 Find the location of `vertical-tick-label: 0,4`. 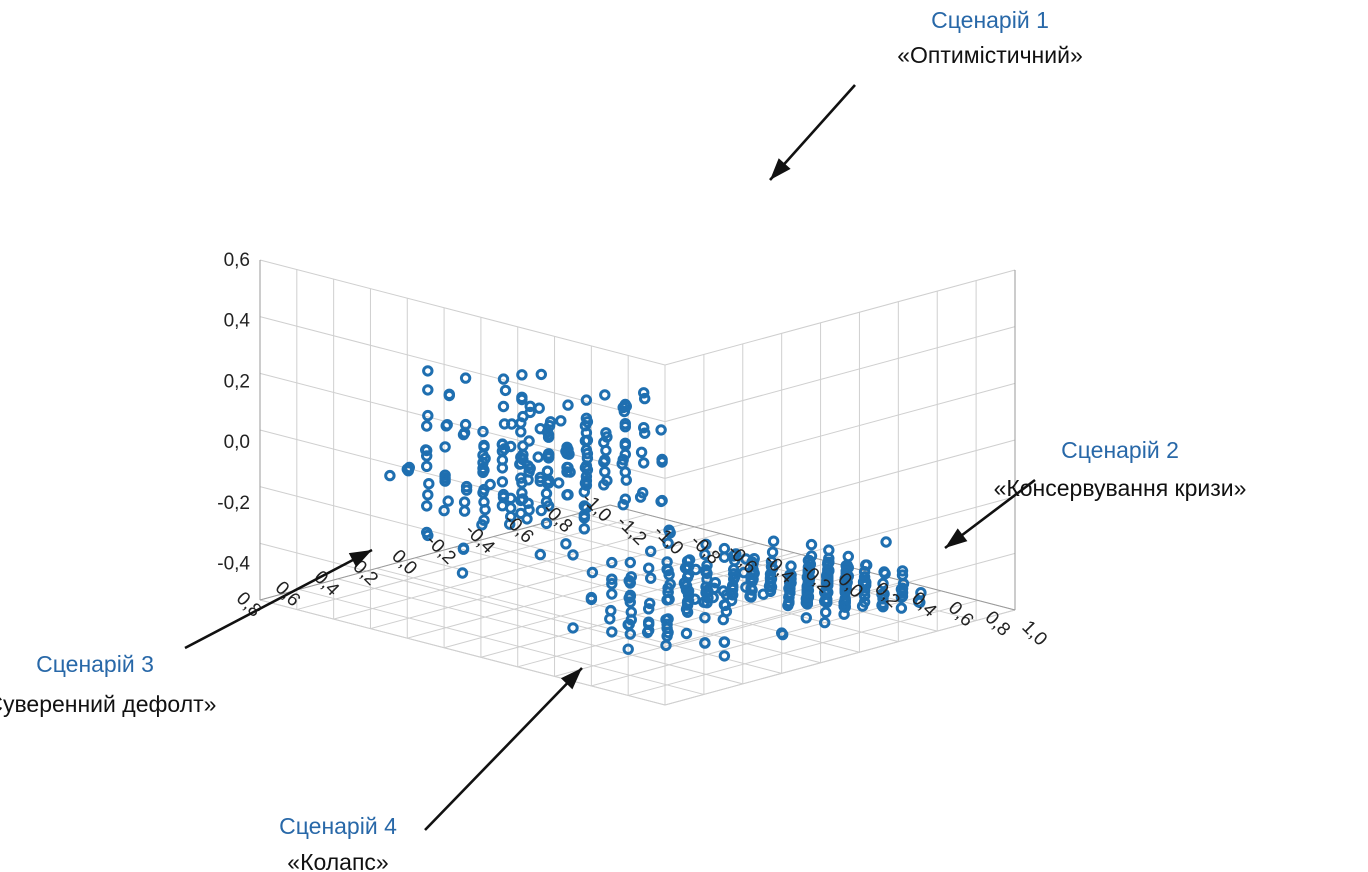

vertical-tick-label: 0,4 is located at coordinates (237, 321).